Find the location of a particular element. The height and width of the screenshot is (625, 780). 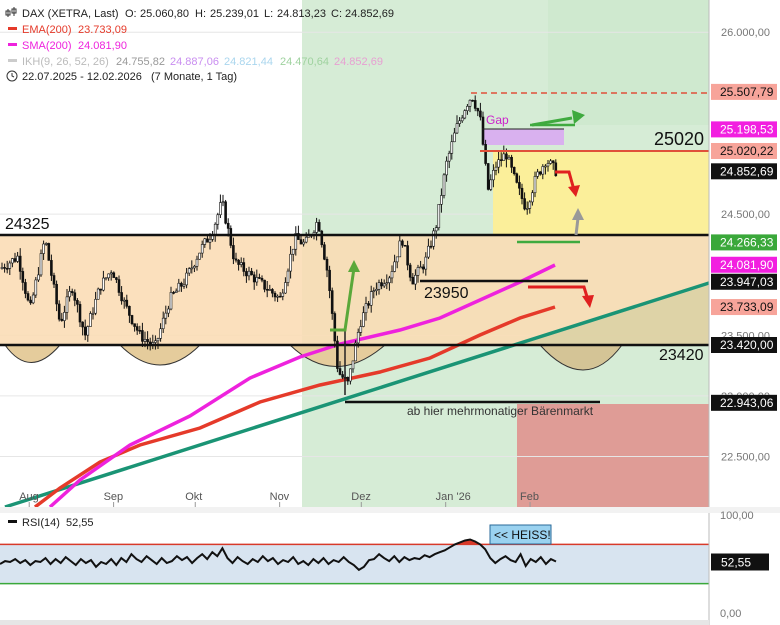

open-value: 25.060,80 is located at coordinates (164, 14).